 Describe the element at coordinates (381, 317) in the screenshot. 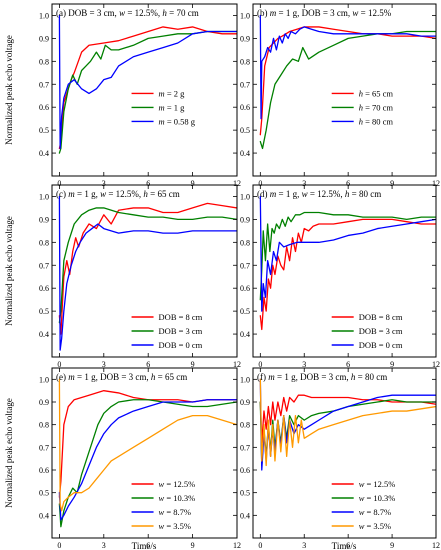

I see `legend-label: DOB = 8 cm` at that location.